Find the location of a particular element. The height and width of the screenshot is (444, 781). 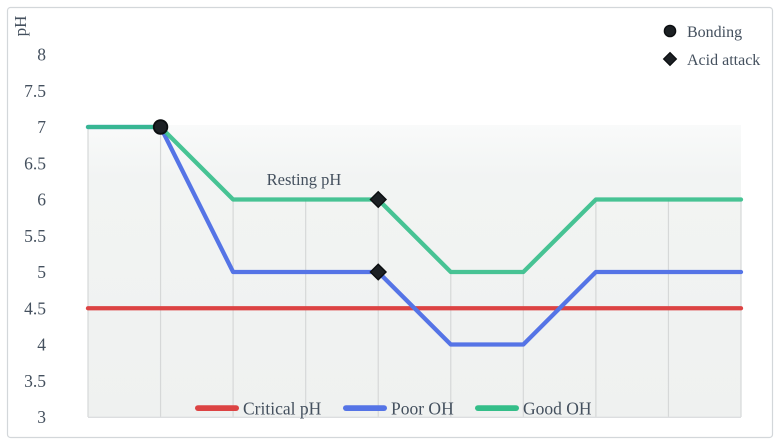

legend-critical-ph: Critical pH is located at coordinates (258, 409).